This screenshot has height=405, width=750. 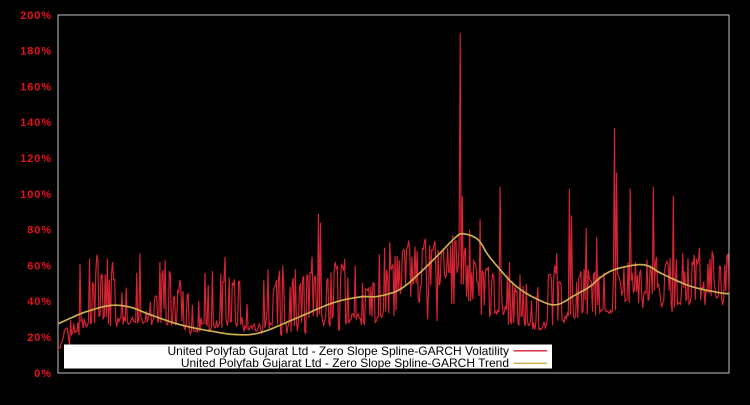 What do you see at coordinates (36, 195) in the screenshot?
I see `svg-text: 100%` at bounding box center [36, 195].